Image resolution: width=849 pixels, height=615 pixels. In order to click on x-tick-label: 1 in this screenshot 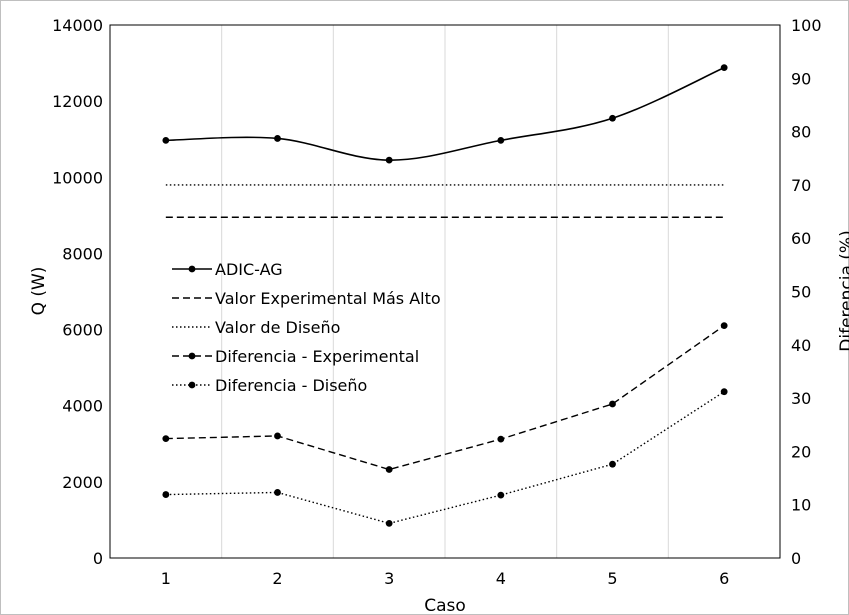, I will do `click(166, 578)`.